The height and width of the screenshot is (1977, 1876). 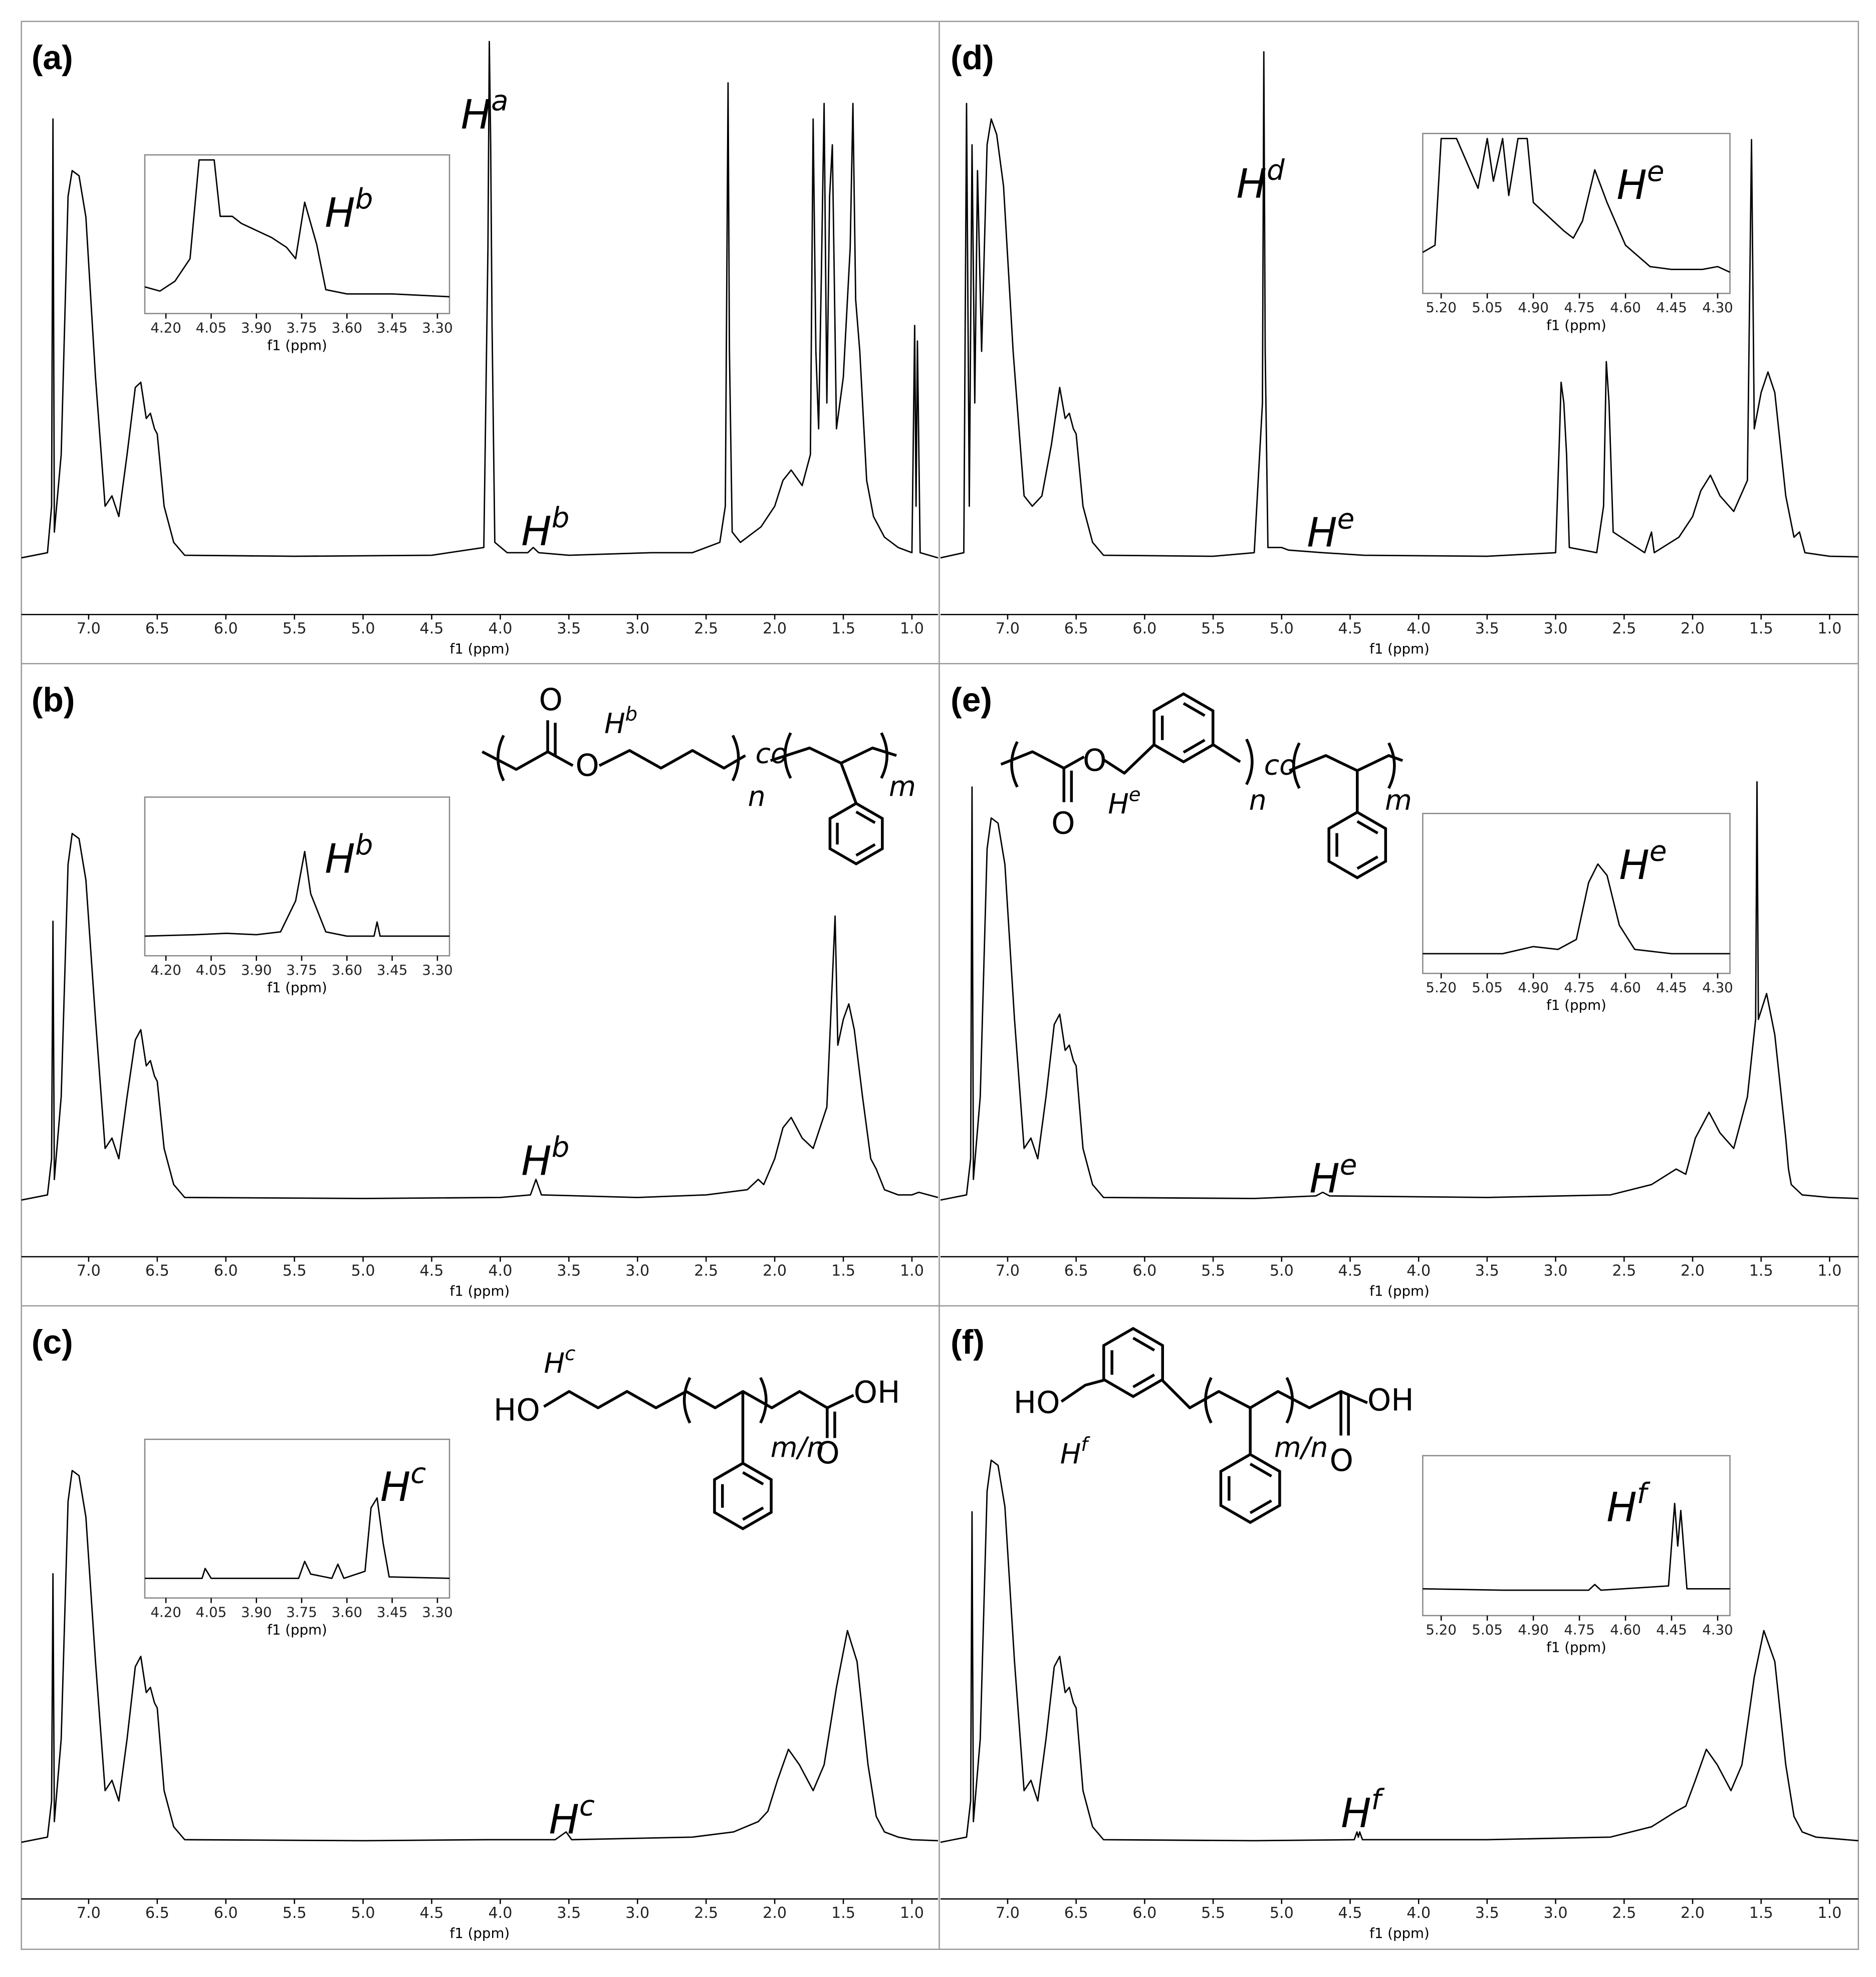 I want to click on structure-label: n, so click(x=757, y=797).